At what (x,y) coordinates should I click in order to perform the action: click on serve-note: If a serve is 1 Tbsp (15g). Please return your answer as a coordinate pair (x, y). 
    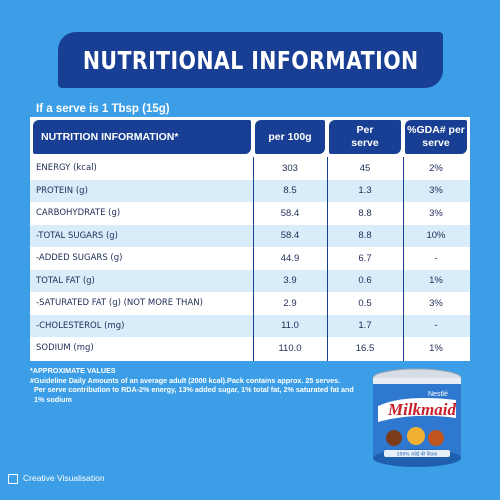
    Looking at the image, I should click on (103, 109).